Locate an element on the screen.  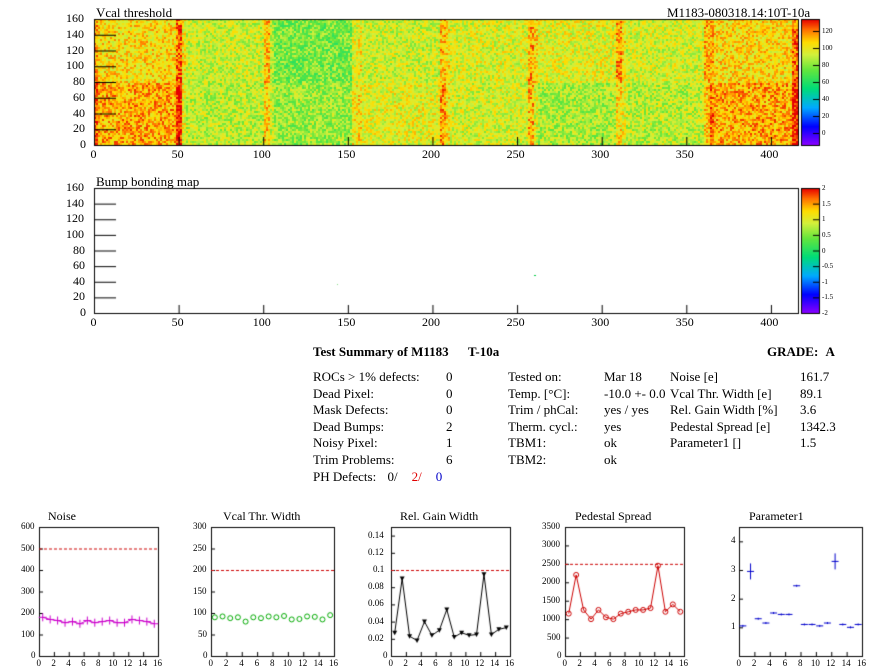
bump-map-y-tick: 120 is located at coordinates (75, 218).